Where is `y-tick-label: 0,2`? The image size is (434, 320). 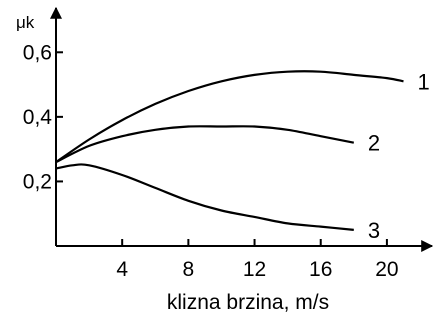
y-tick-label: 0,2 is located at coordinates (37, 181).